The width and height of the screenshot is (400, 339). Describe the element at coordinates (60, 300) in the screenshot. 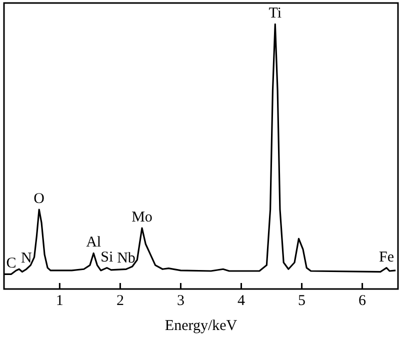

I see `x-tick-label: 1` at that location.